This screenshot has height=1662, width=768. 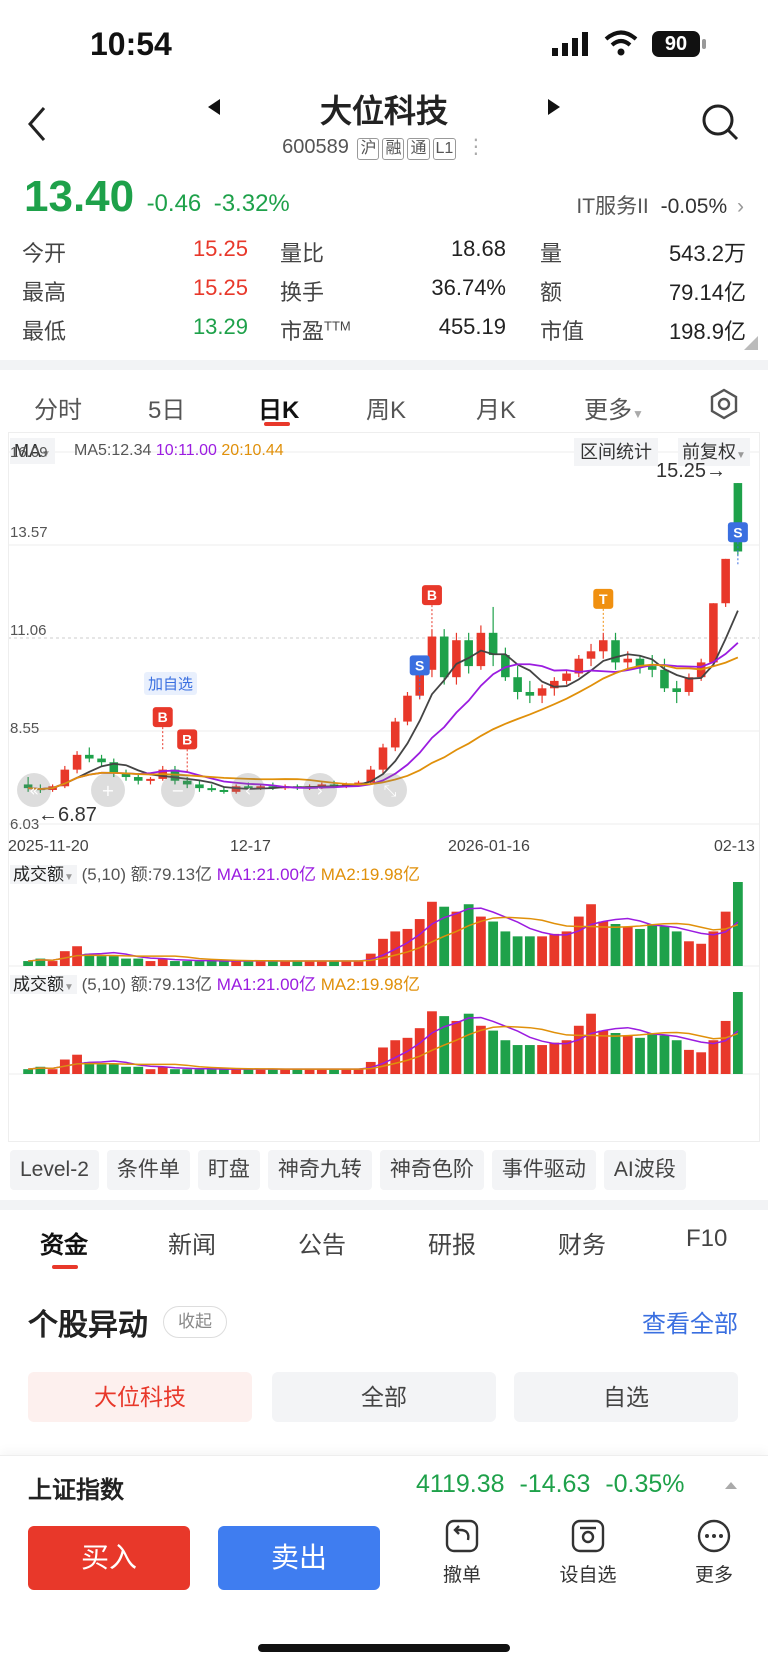 I want to click on info-tabs: 资金 新闻 公告 研报 财务 F10, so click(x=384, y=1250).